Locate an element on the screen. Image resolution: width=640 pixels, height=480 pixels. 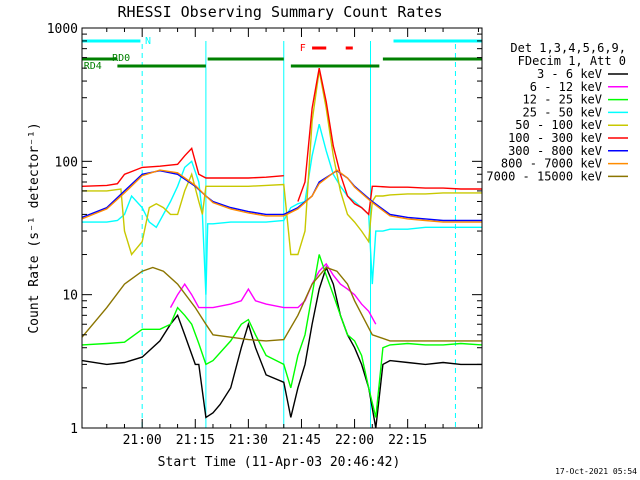
flare-label: F is located at coordinates (303, 48).